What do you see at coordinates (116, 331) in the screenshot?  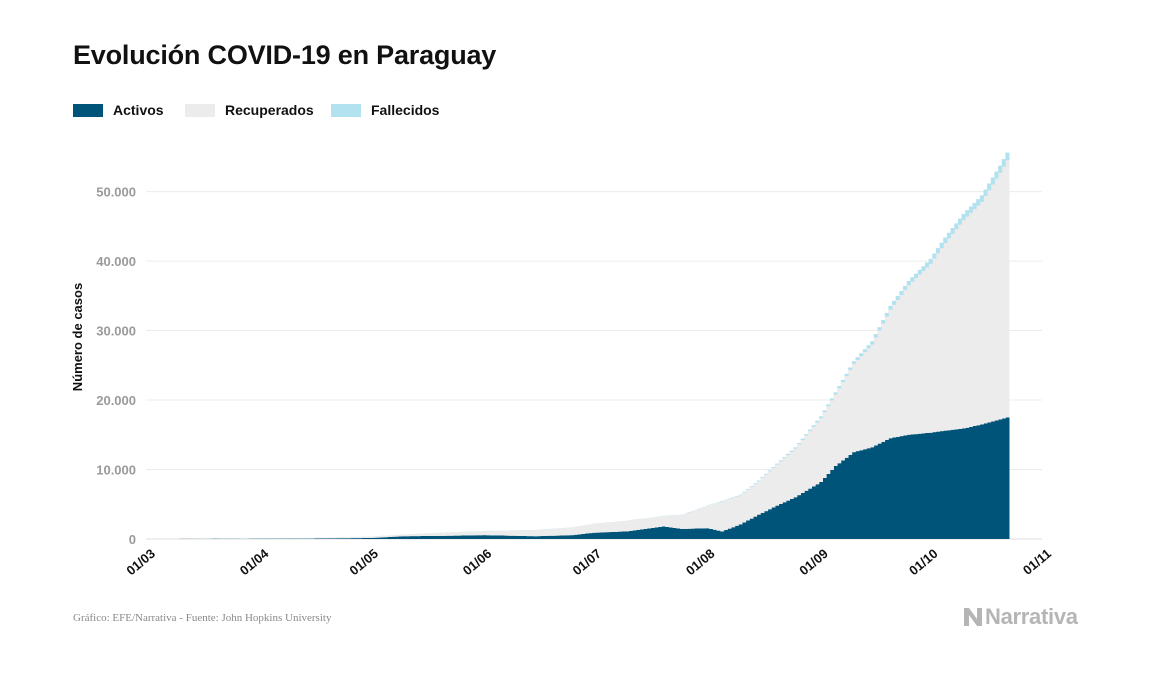 I see `y-tick-label: 30.000` at bounding box center [116, 331].